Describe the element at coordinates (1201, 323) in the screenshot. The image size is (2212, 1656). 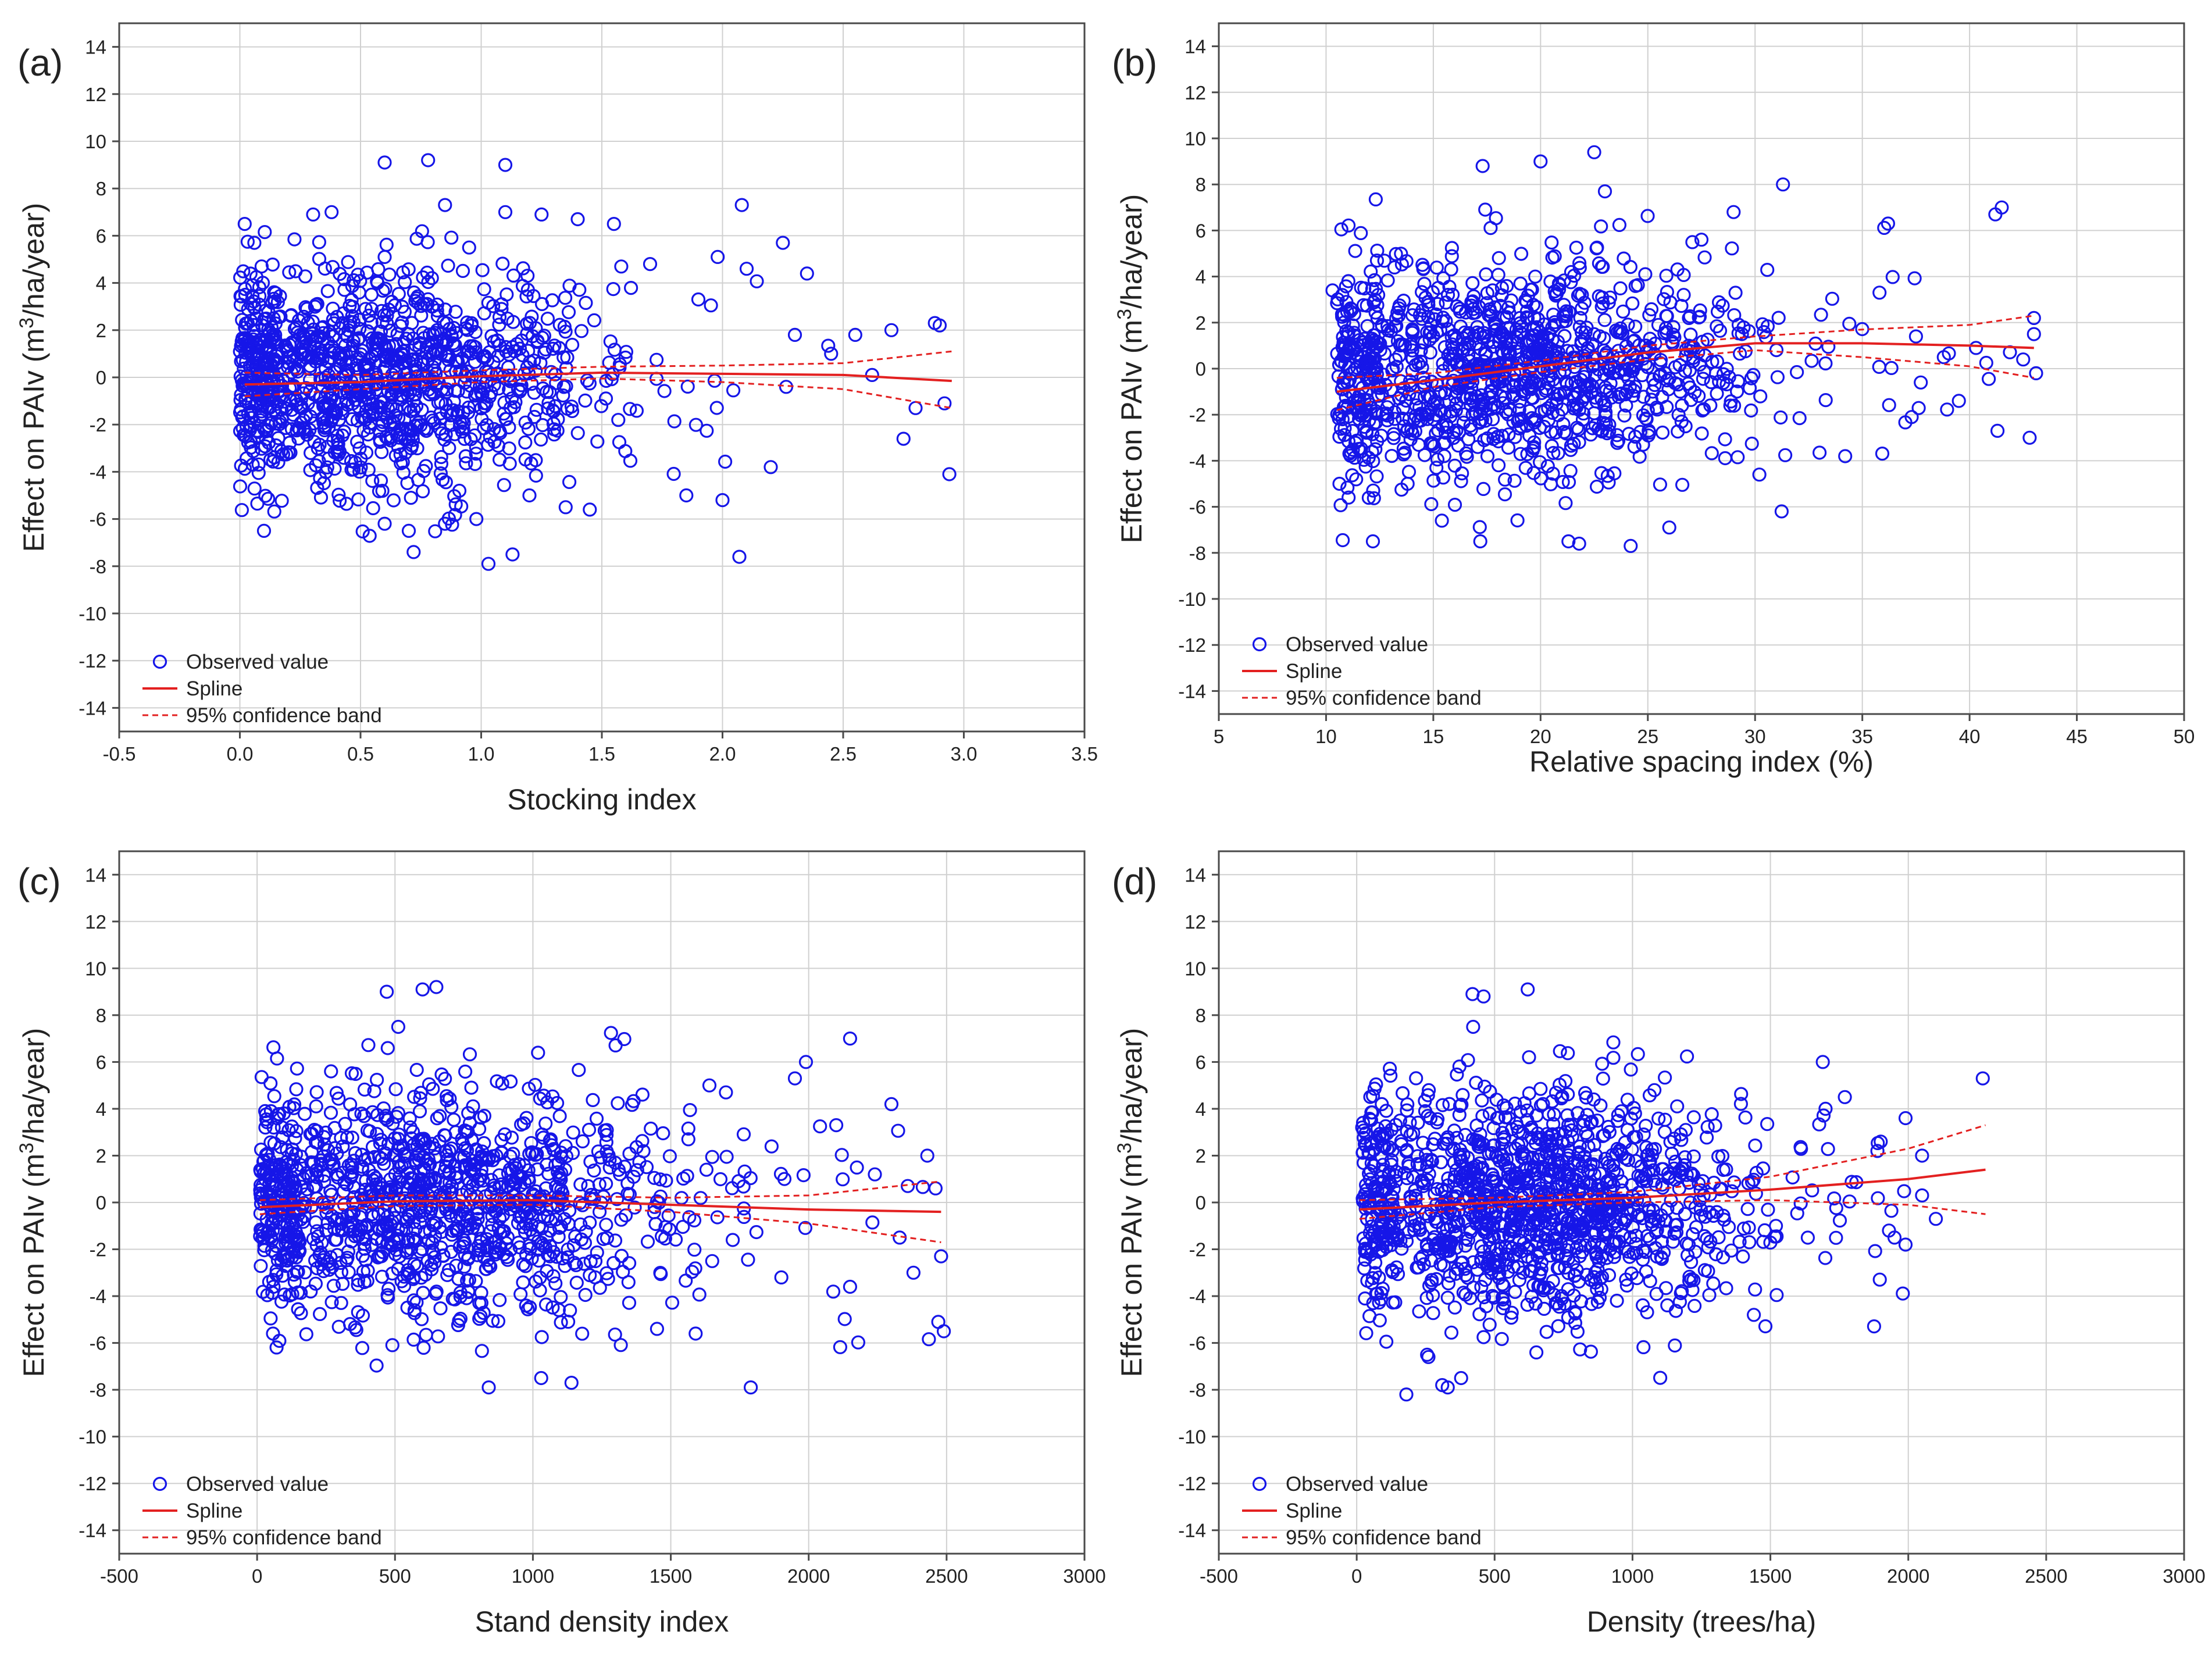
I see `y-tick-label: 2` at that location.